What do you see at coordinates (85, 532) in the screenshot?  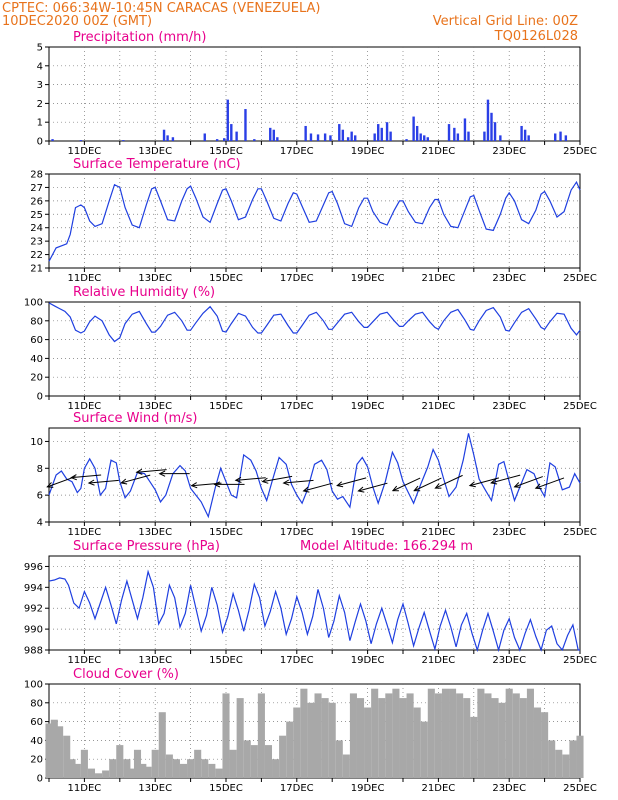 I see `x-tick-label: 11DEC` at bounding box center [85, 532].